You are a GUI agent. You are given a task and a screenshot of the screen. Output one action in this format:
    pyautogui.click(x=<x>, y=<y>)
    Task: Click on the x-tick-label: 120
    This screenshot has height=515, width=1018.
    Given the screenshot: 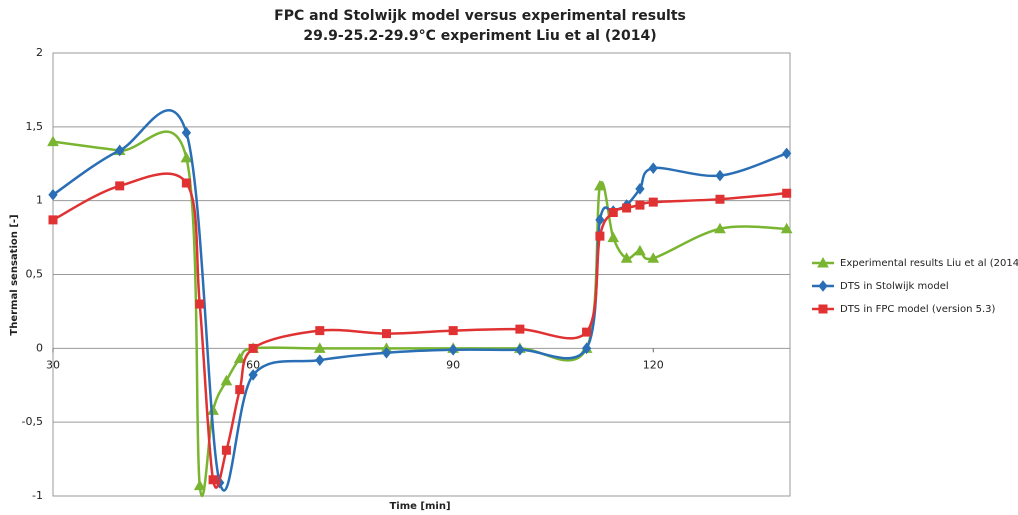 What is the action you would take?
    pyautogui.click(x=653, y=364)
    